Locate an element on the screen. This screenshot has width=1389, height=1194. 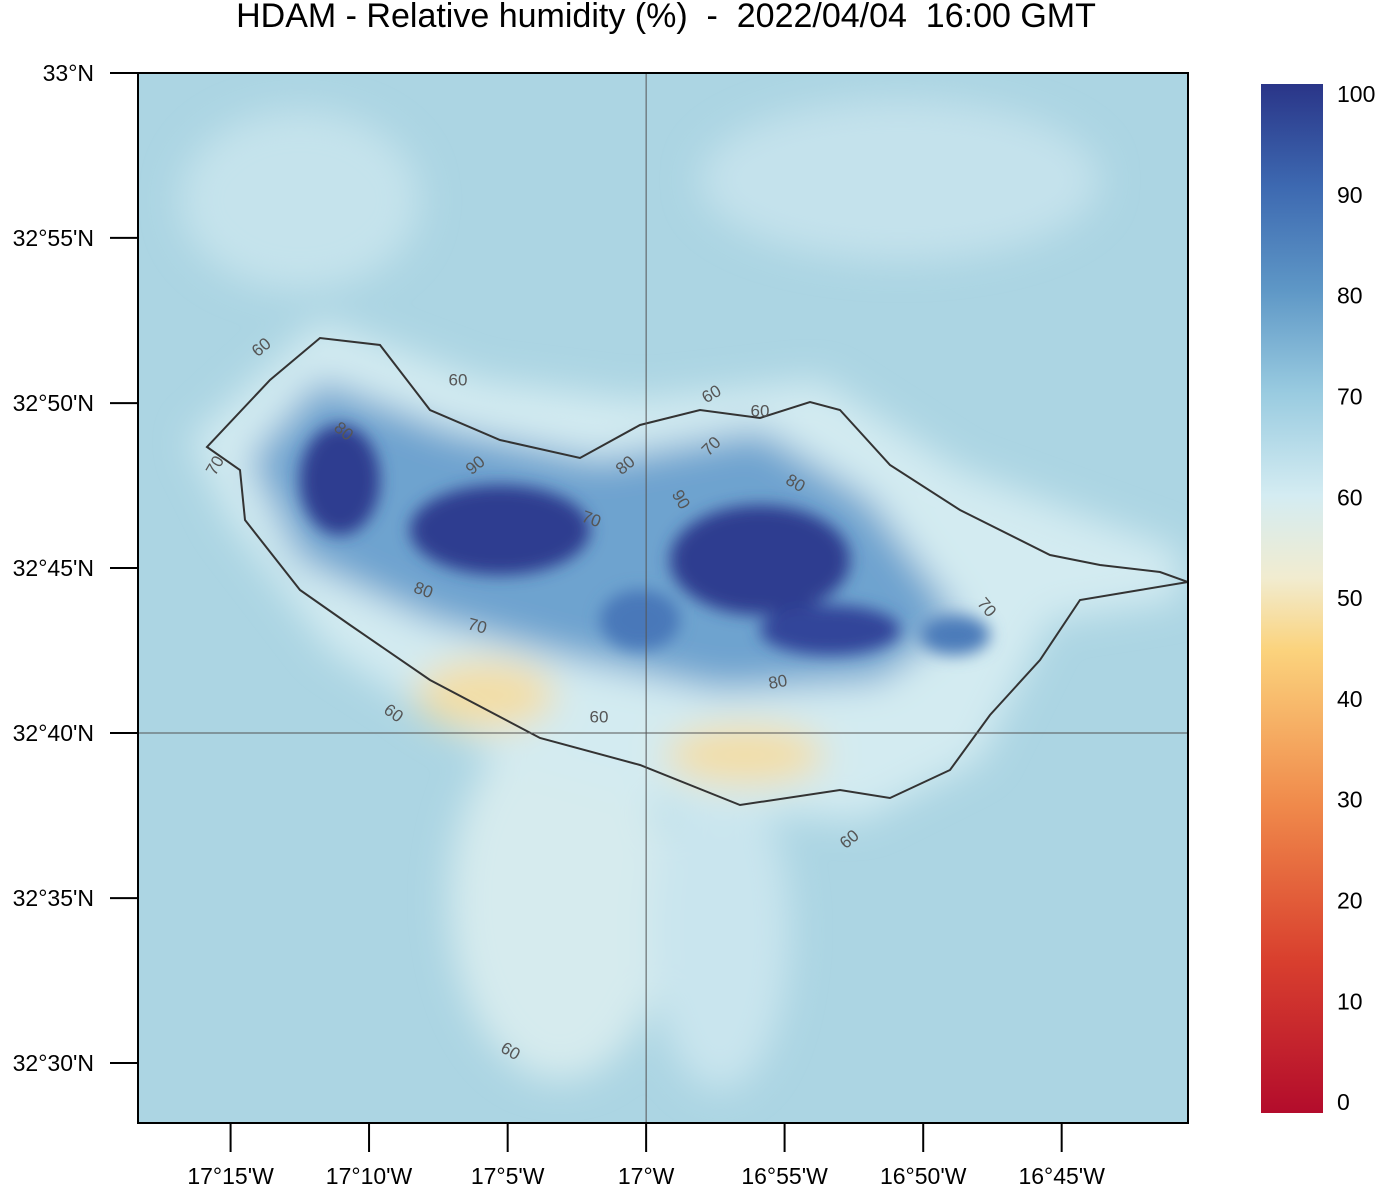
lon-tick-label: 17°15'W is located at coordinates (230, 1176).